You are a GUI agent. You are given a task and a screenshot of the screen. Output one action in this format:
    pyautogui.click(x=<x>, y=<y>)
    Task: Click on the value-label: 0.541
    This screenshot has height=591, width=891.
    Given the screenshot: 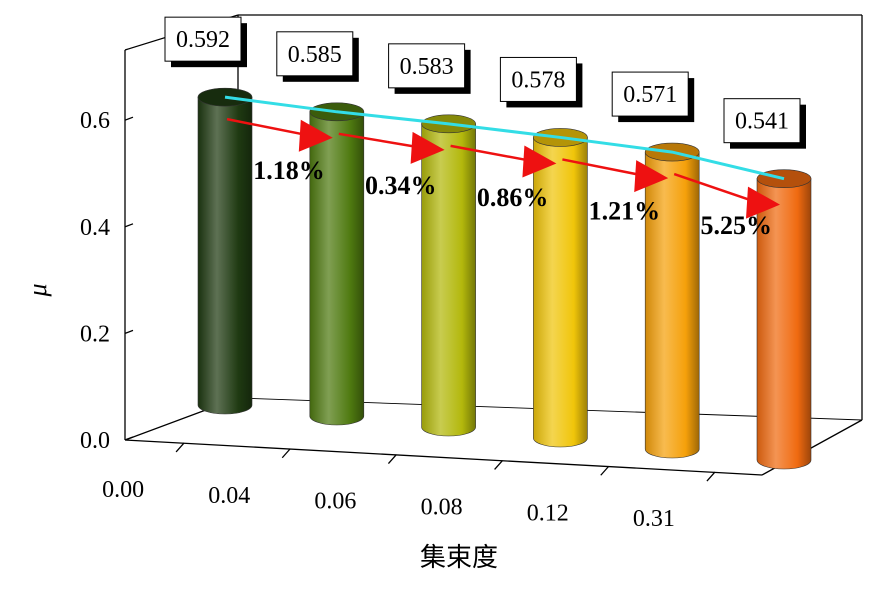 What is the action you would take?
    pyautogui.click(x=762, y=122)
    